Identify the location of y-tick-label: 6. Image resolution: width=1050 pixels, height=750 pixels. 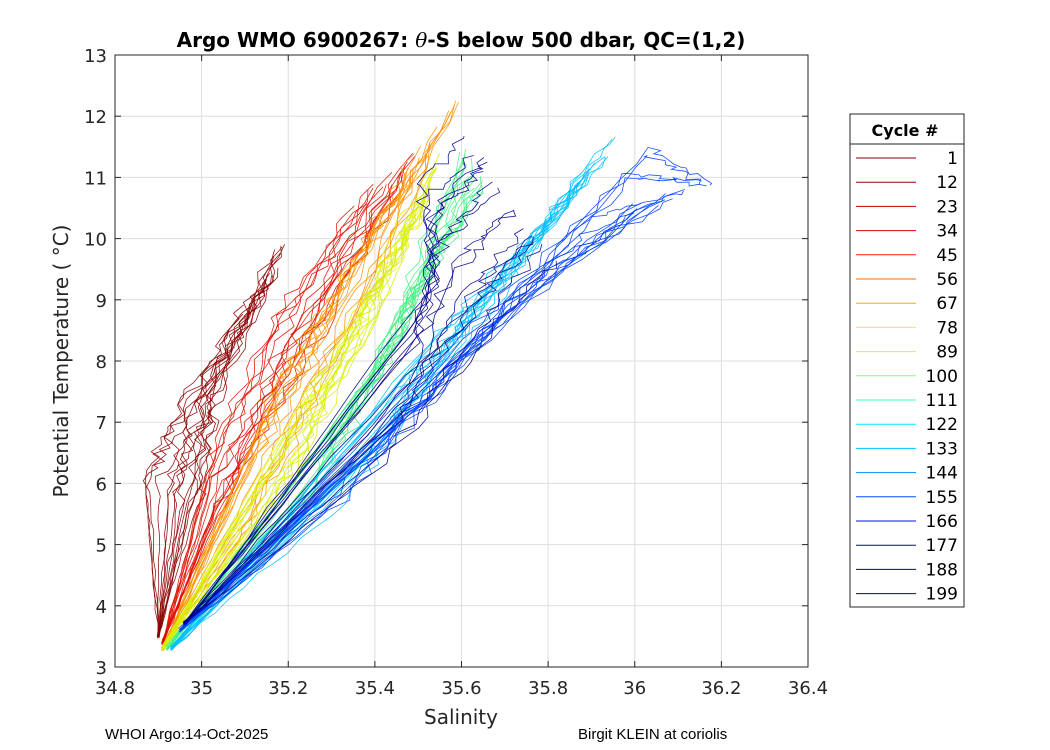
(101, 484).